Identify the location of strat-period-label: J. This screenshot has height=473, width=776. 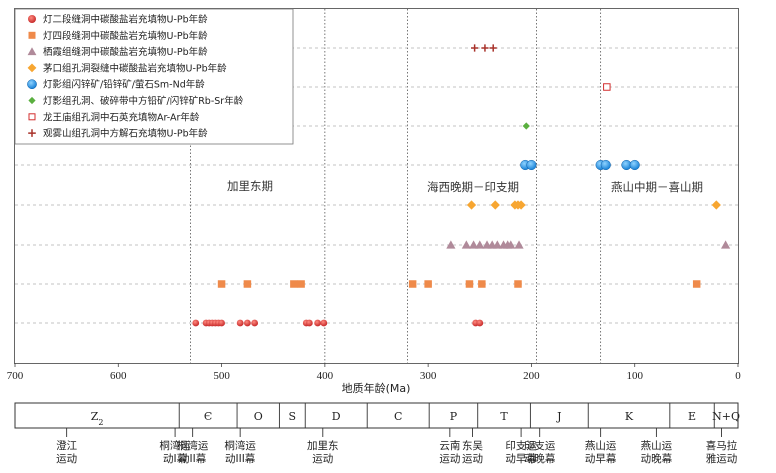
(558, 416).